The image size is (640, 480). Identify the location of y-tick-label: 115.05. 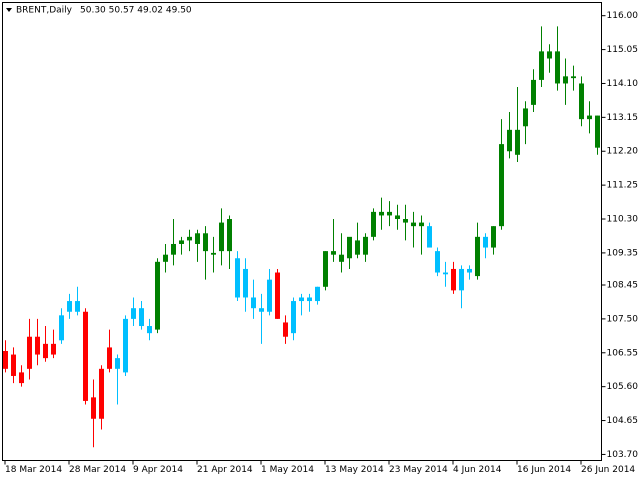
(623, 50).